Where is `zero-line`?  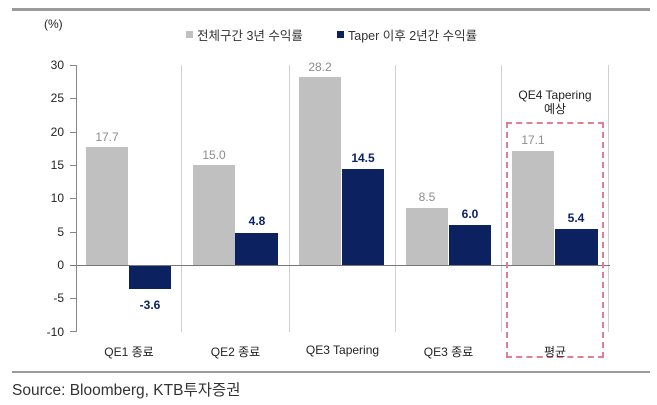
zero-line is located at coordinates (340, 265).